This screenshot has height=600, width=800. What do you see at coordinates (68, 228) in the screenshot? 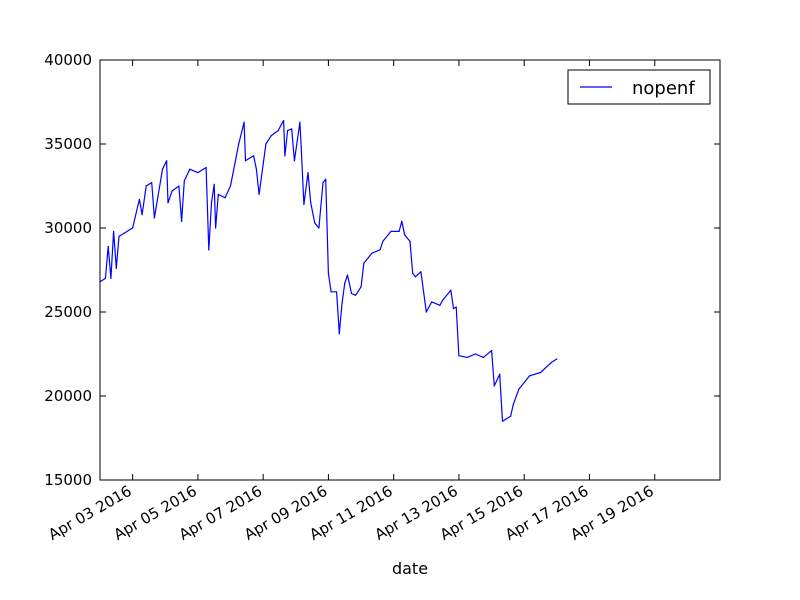
I see `y-tick-label: 30000` at bounding box center [68, 228].